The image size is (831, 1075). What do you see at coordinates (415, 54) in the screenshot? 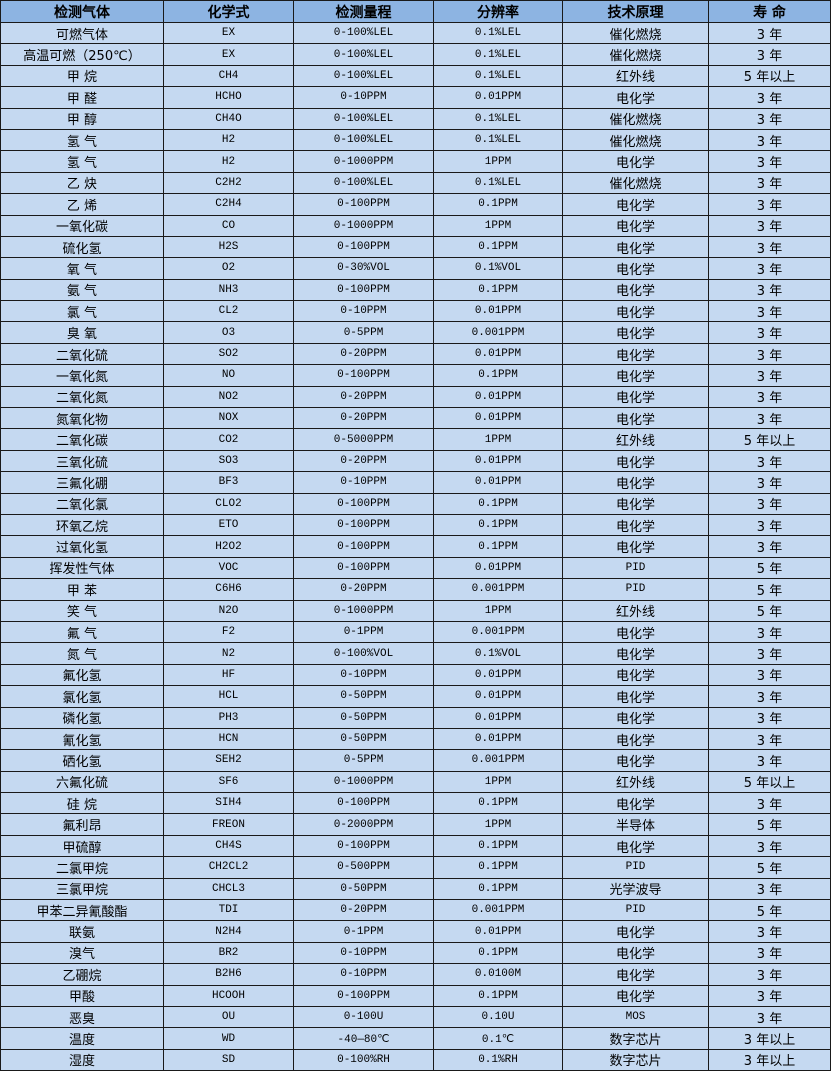
I see `table-row: 高温可燃（250℃） EX 0-100%LEL 0.1%LEL 催化燃烧 3 年` at bounding box center [415, 54].